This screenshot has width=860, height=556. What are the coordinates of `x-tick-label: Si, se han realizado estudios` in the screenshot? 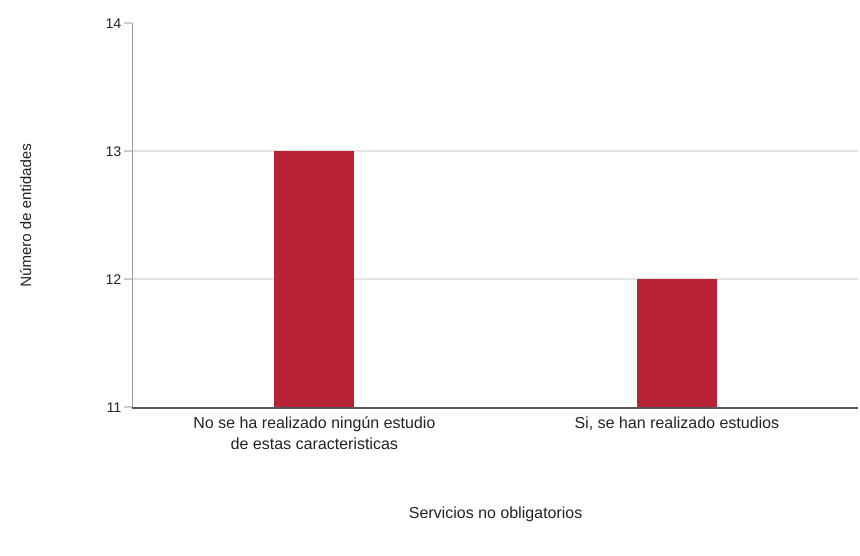 It's located at (677, 423).